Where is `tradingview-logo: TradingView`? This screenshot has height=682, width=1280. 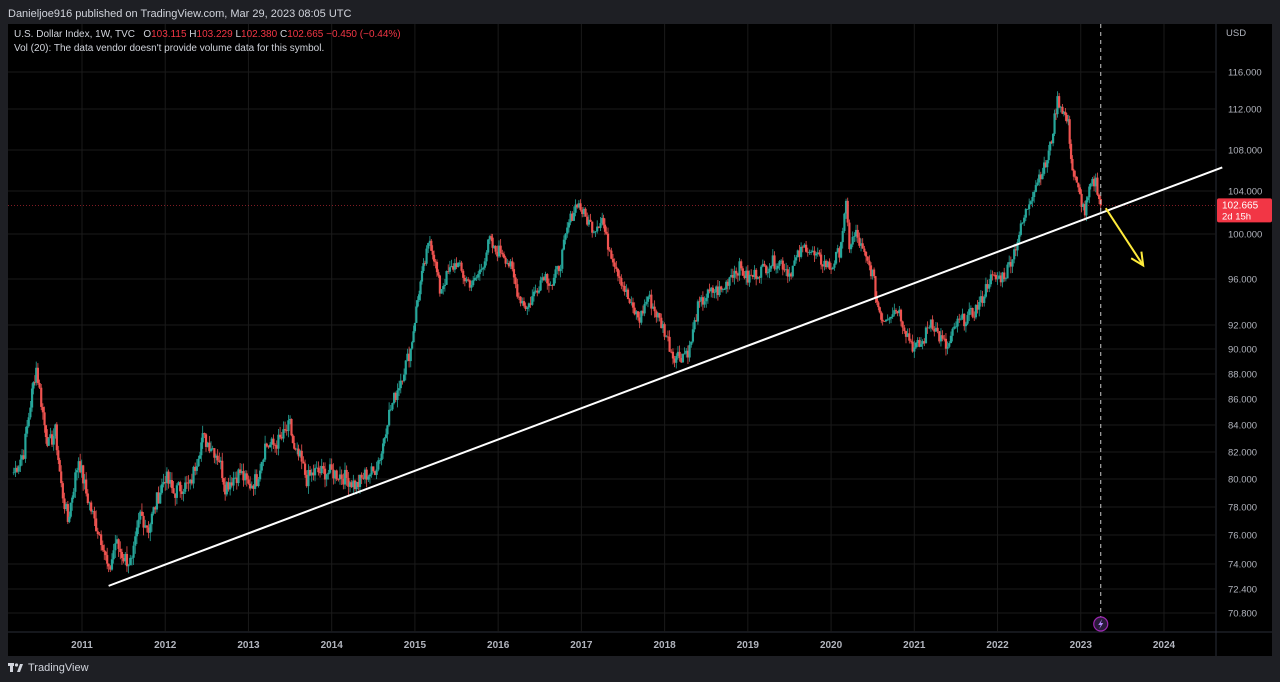 tradingview-logo: TradingView is located at coordinates (48, 668).